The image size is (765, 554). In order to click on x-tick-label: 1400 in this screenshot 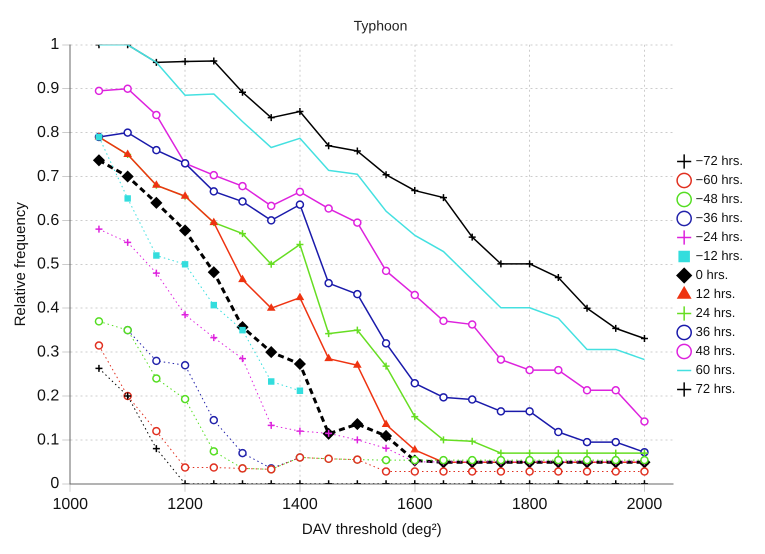, I will do `click(300, 504)`.